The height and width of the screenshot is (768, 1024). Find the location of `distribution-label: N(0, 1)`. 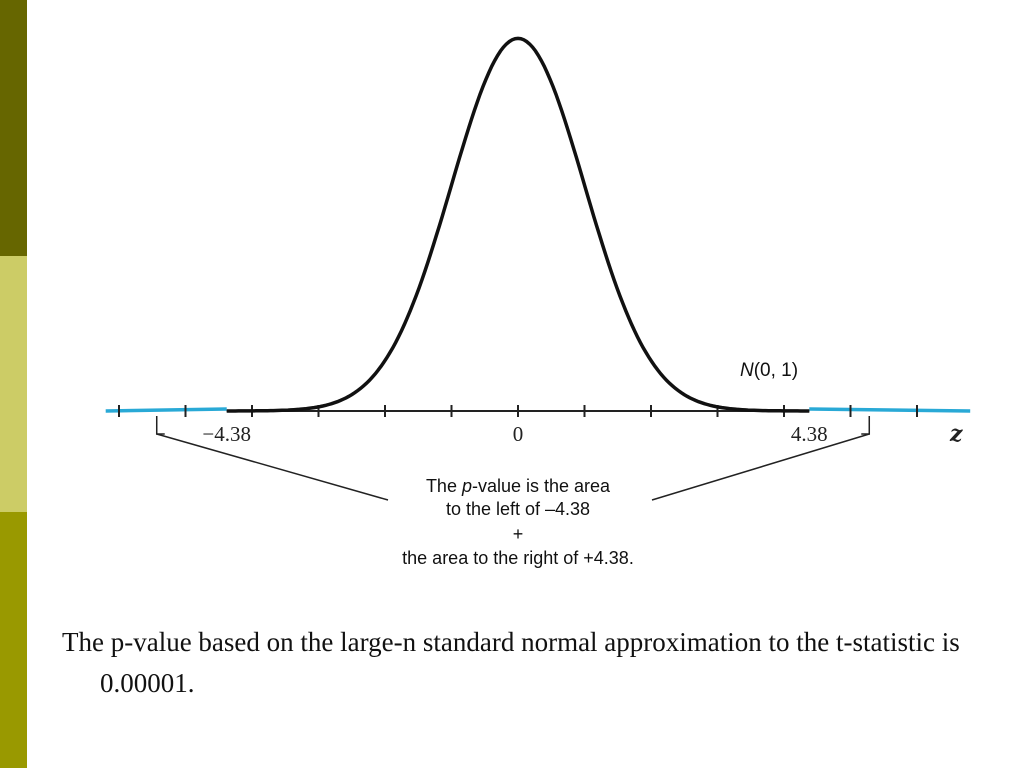

distribution-label: N(0, 1) is located at coordinates (769, 370).